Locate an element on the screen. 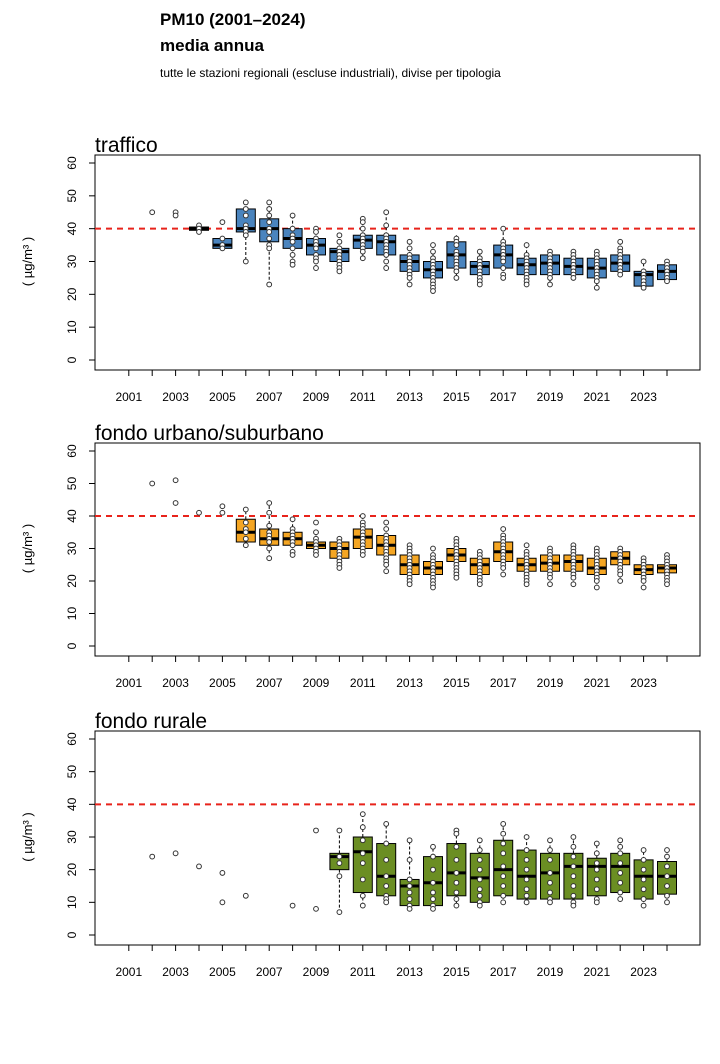 This screenshot has width=720, height=1064. x-tick-label: 2011 is located at coordinates (363, 397).